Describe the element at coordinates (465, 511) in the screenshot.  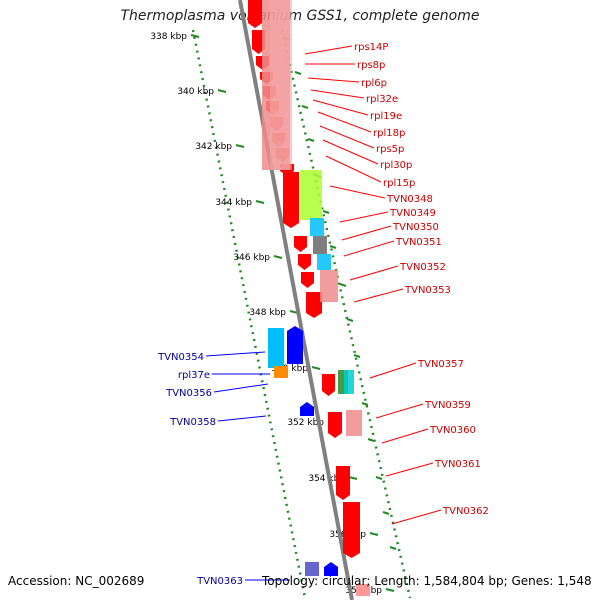
I see `forward-gene-label: TVN0362` at that location.